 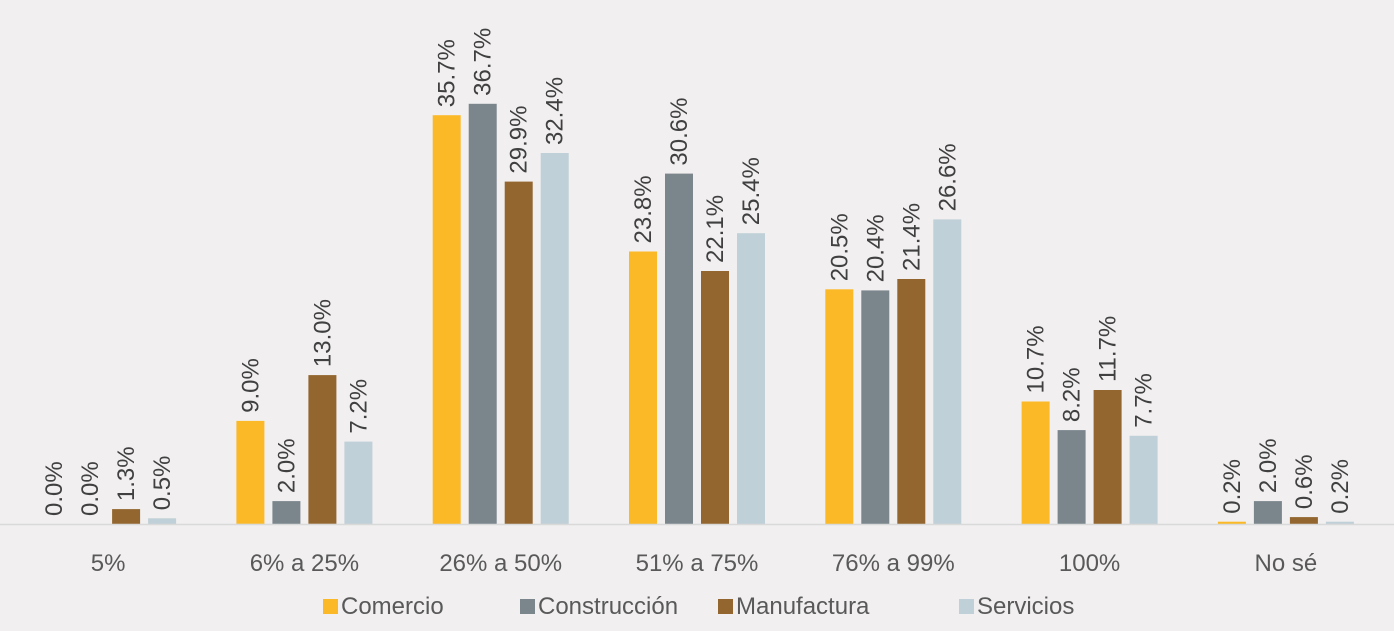 What do you see at coordinates (911, 237) in the screenshot?
I see `data-label-manufactura-4: 21.4%` at bounding box center [911, 237].